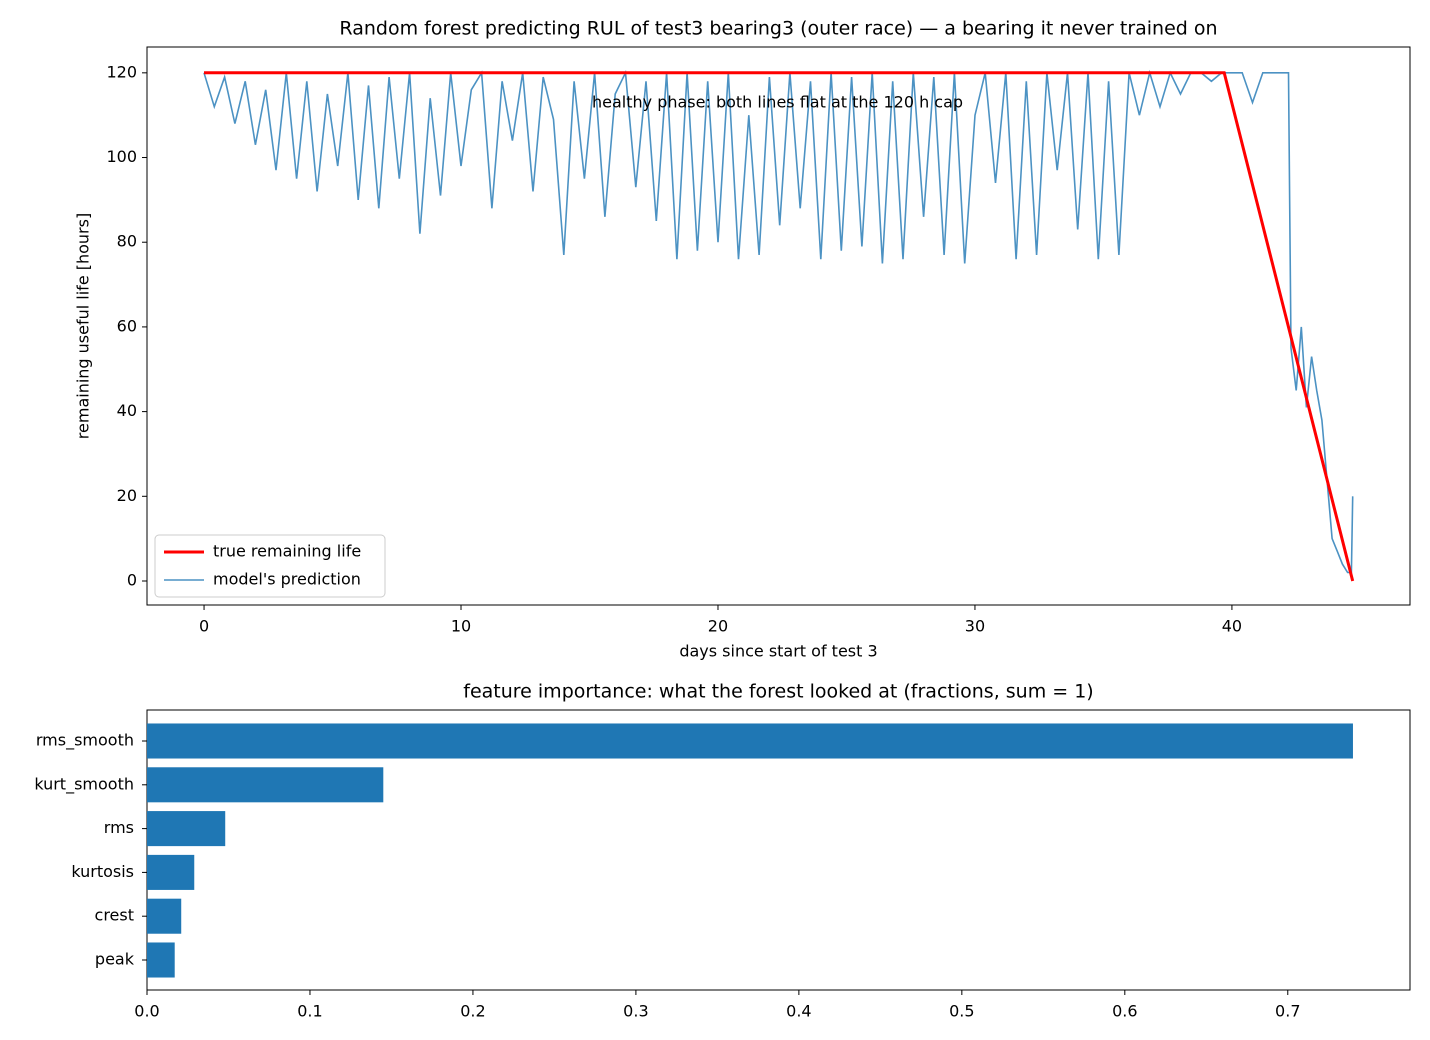 The height and width of the screenshot is (1040, 1430). I want to click on x-tick-label: 0.5, so click(961, 1011).